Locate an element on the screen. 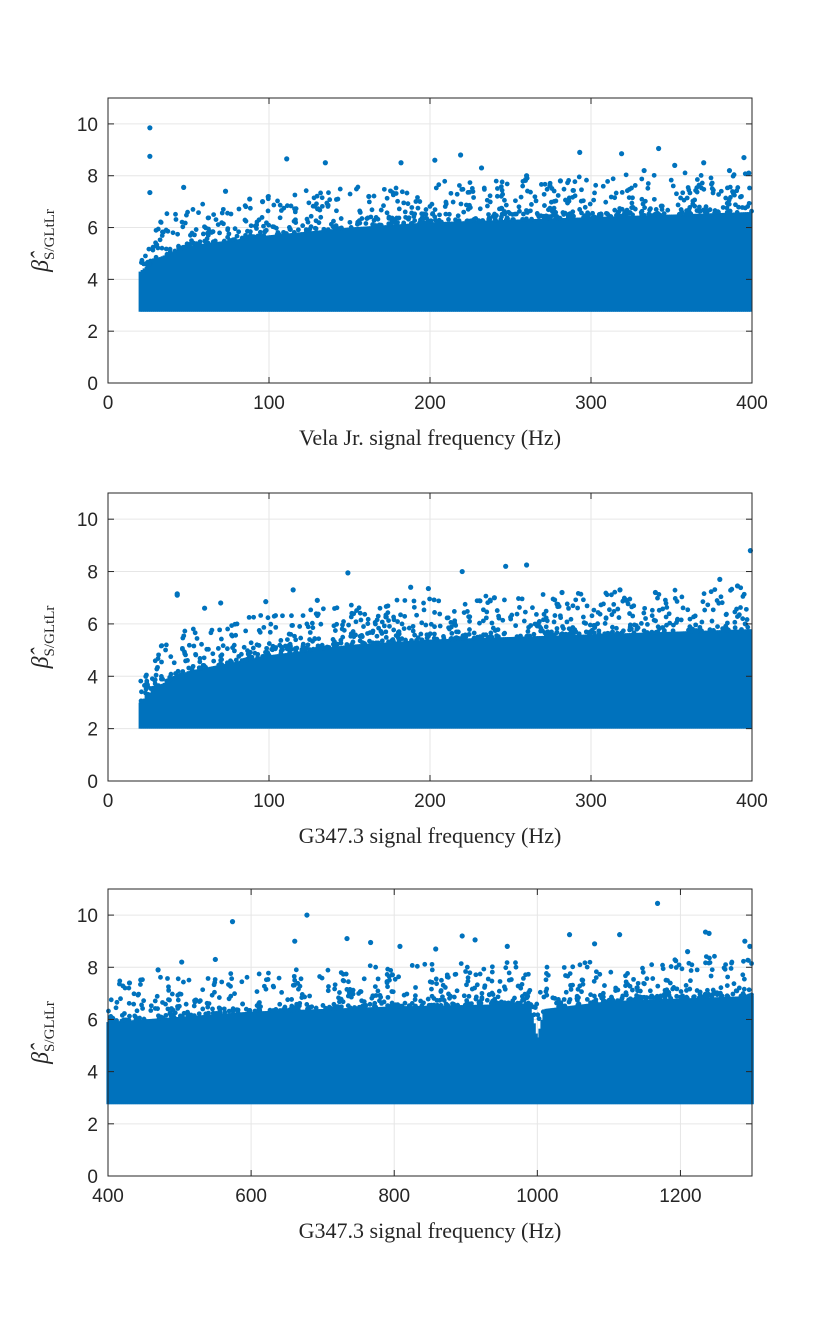  x-tick-label: 400 is located at coordinates (752, 801).